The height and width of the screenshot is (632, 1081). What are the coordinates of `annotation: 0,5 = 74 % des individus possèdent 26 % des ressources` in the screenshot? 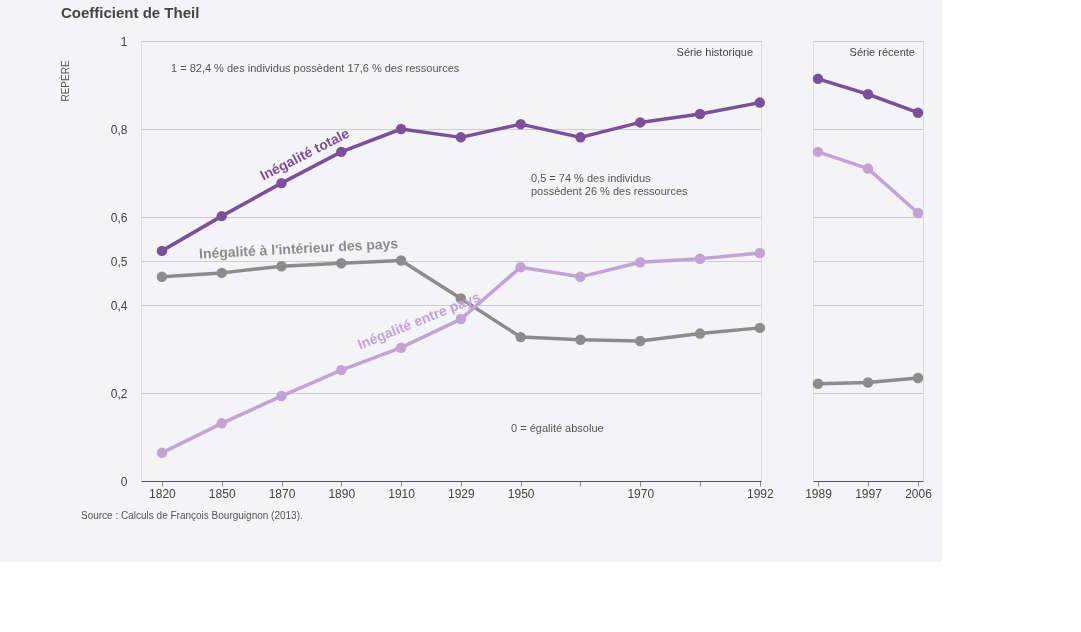 It's located at (610, 184).